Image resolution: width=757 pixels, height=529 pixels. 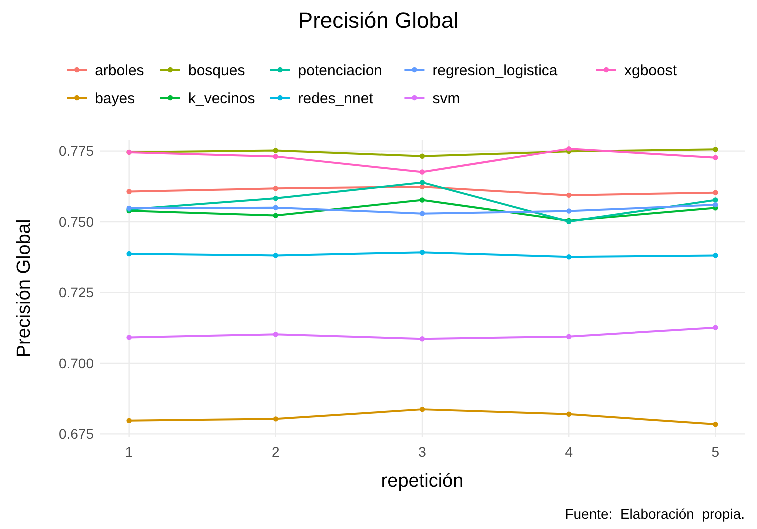 What do you see at coordinates (115, 99) in the screenshot?
I see `legend-label: bayes` at bounding box center [115, 99].